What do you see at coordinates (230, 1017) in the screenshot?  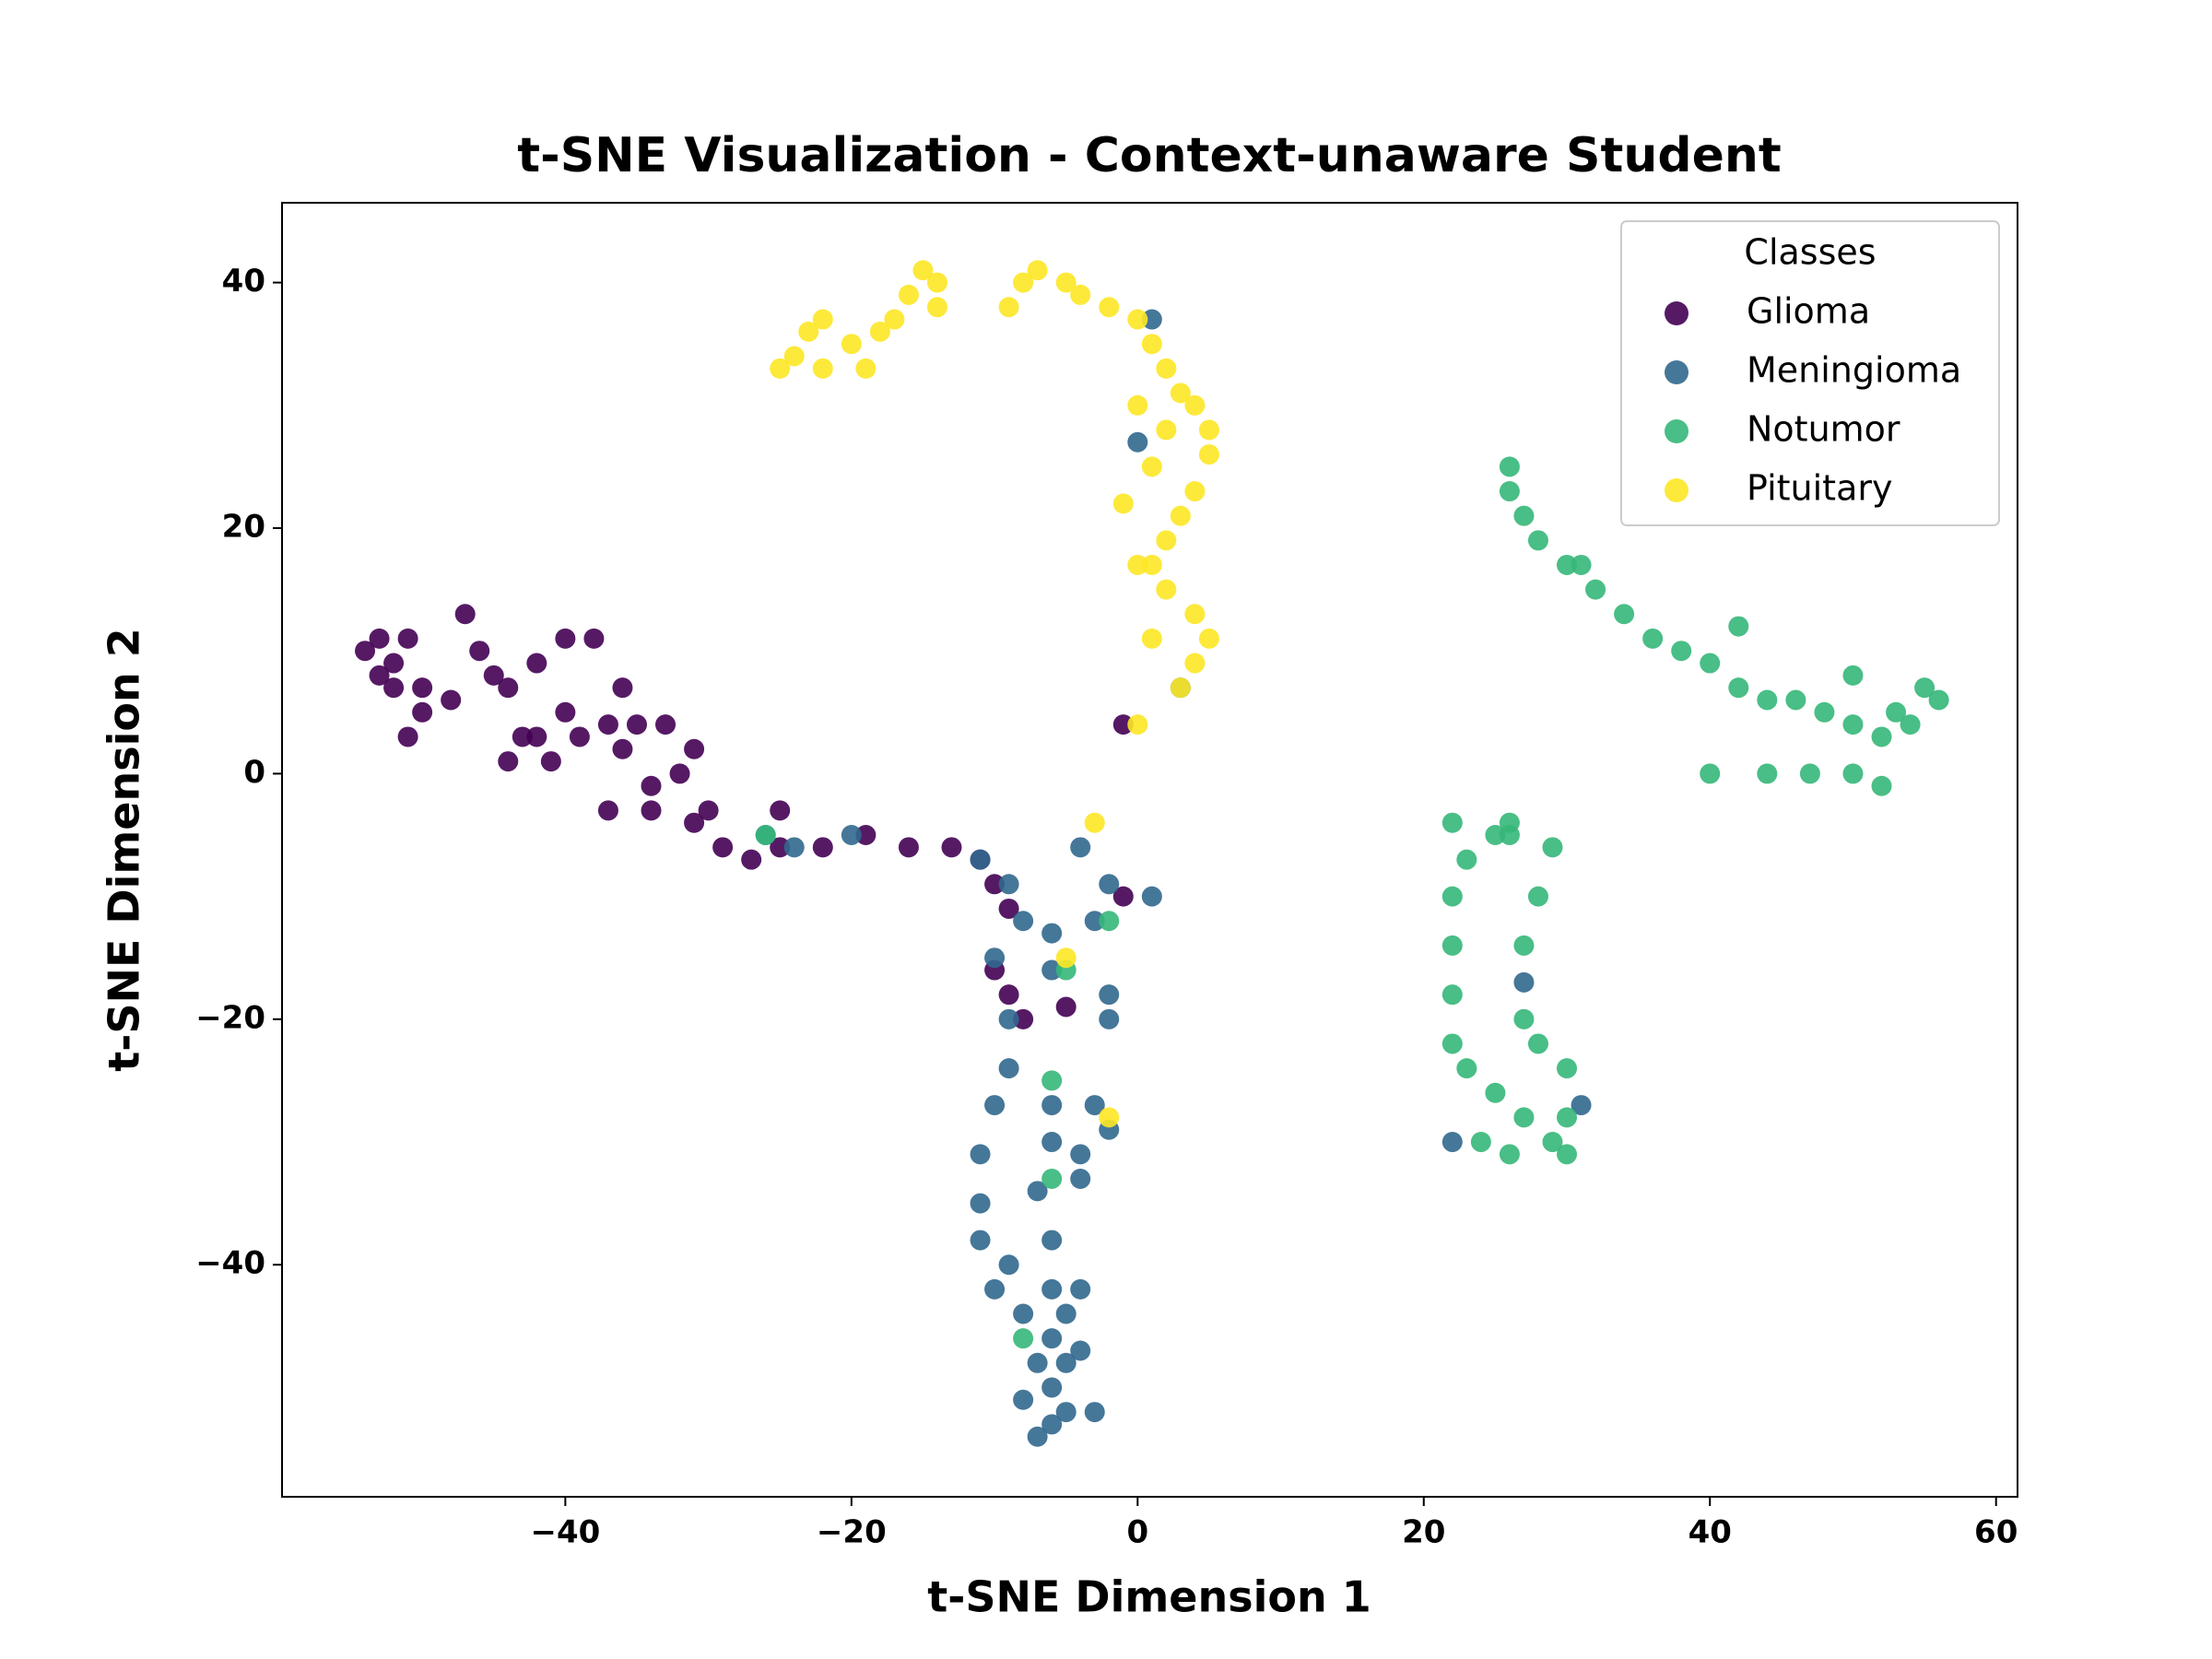 I see `y-tick-label: −20` at bounding box center [230, 1017].